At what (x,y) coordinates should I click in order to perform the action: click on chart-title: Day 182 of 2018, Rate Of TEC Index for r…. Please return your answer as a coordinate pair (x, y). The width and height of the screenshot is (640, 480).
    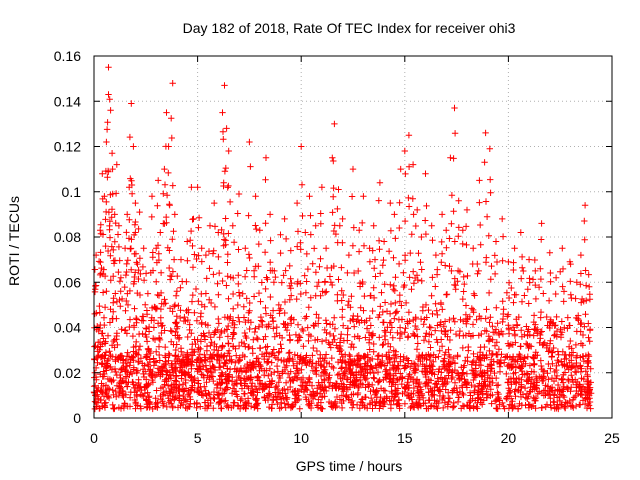
    Looking at the image, I should click on (349, 28).